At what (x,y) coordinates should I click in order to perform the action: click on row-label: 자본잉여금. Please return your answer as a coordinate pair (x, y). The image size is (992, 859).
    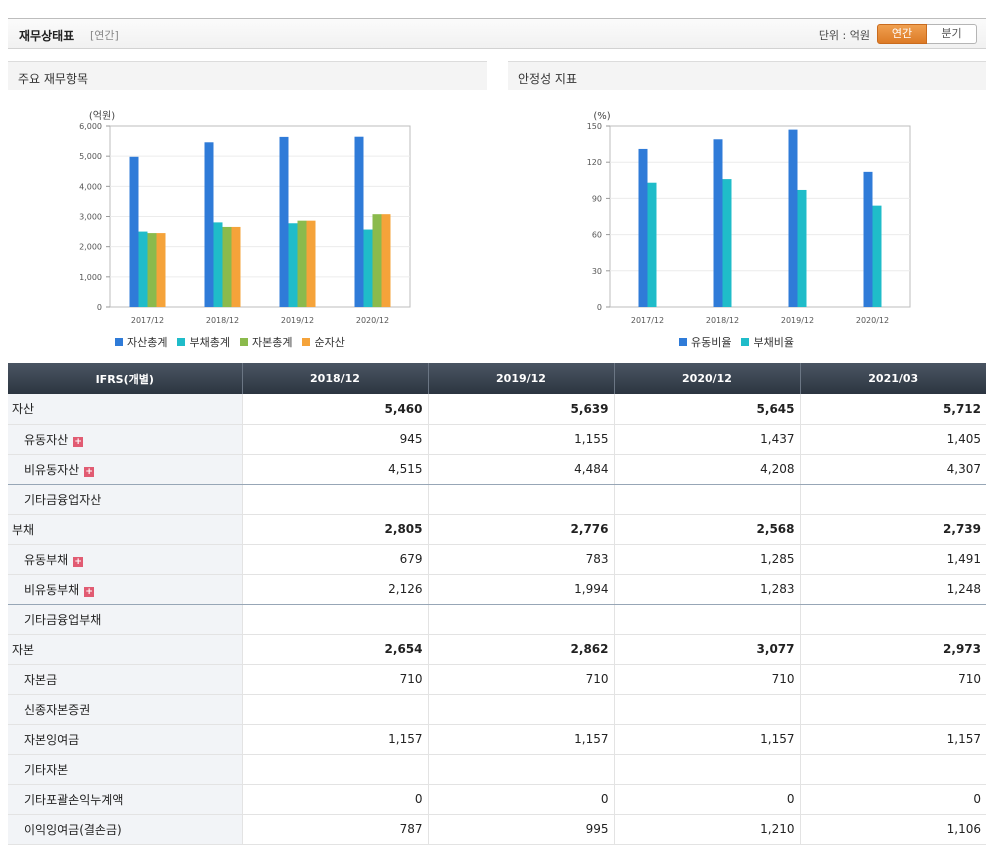
    Looking at the image, I should click on (52, 739).